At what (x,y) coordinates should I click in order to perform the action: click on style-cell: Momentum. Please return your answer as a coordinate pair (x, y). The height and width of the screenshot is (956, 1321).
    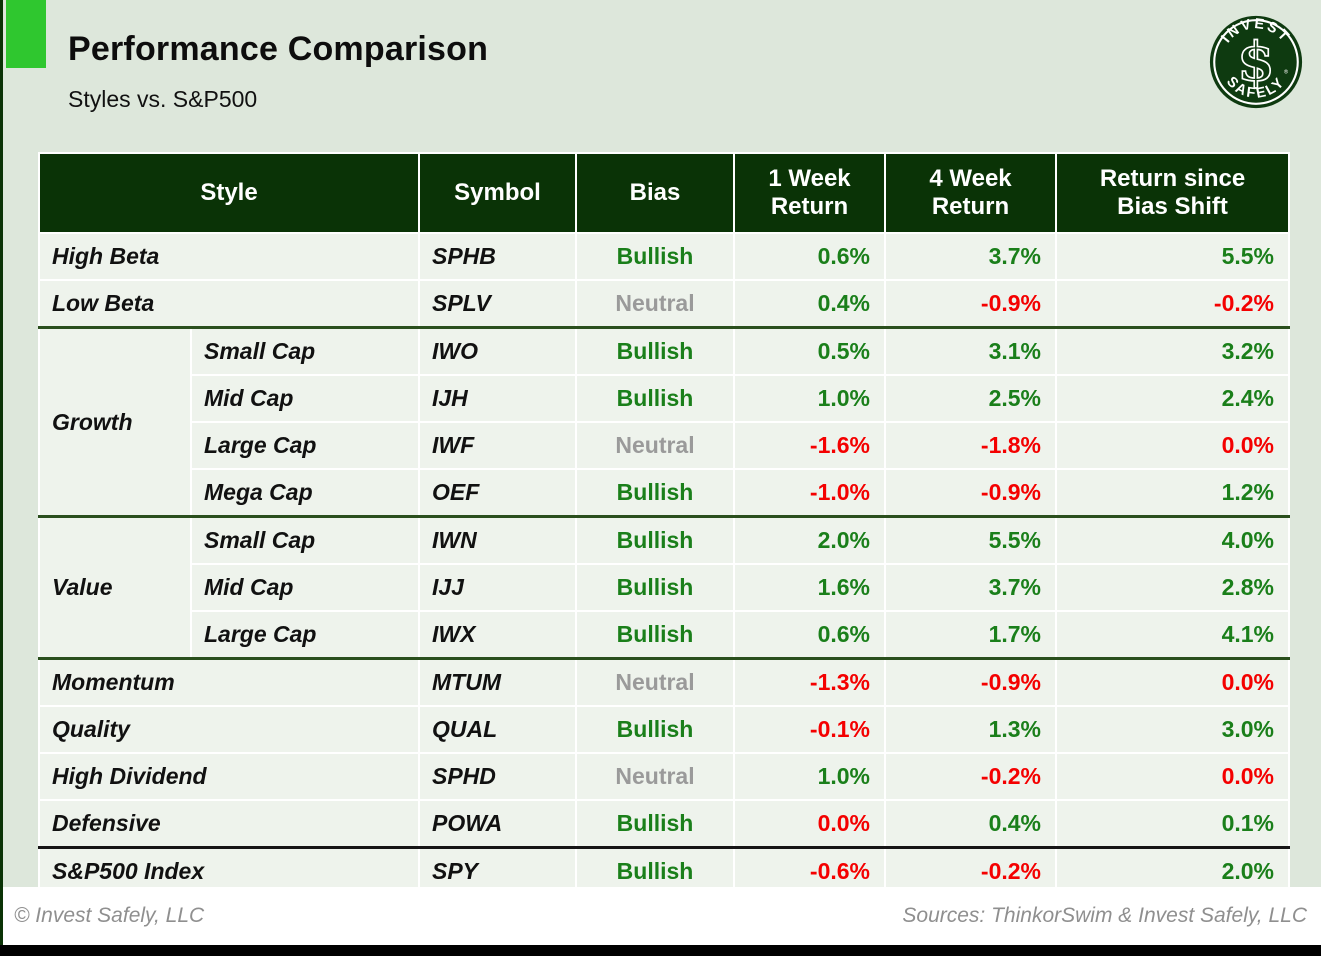
    Looking at the image, I should click on (229, 682).